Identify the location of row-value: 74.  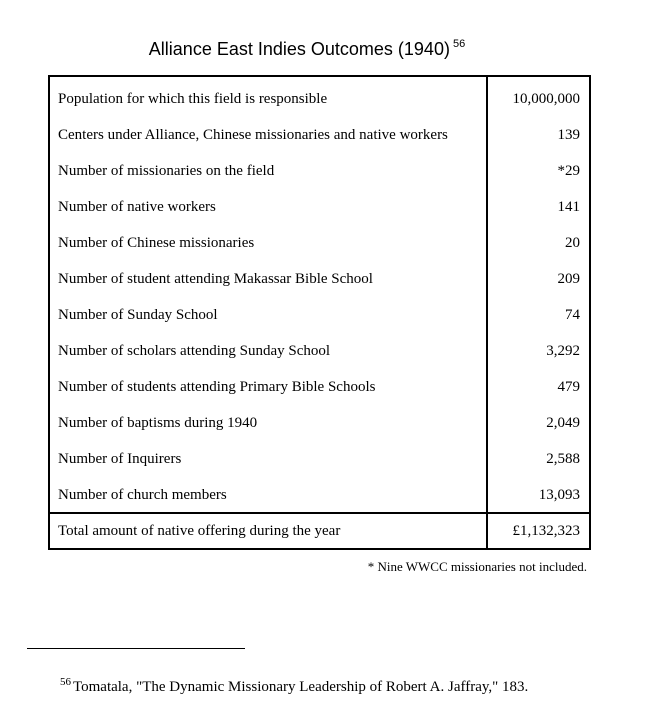
(572, 315).